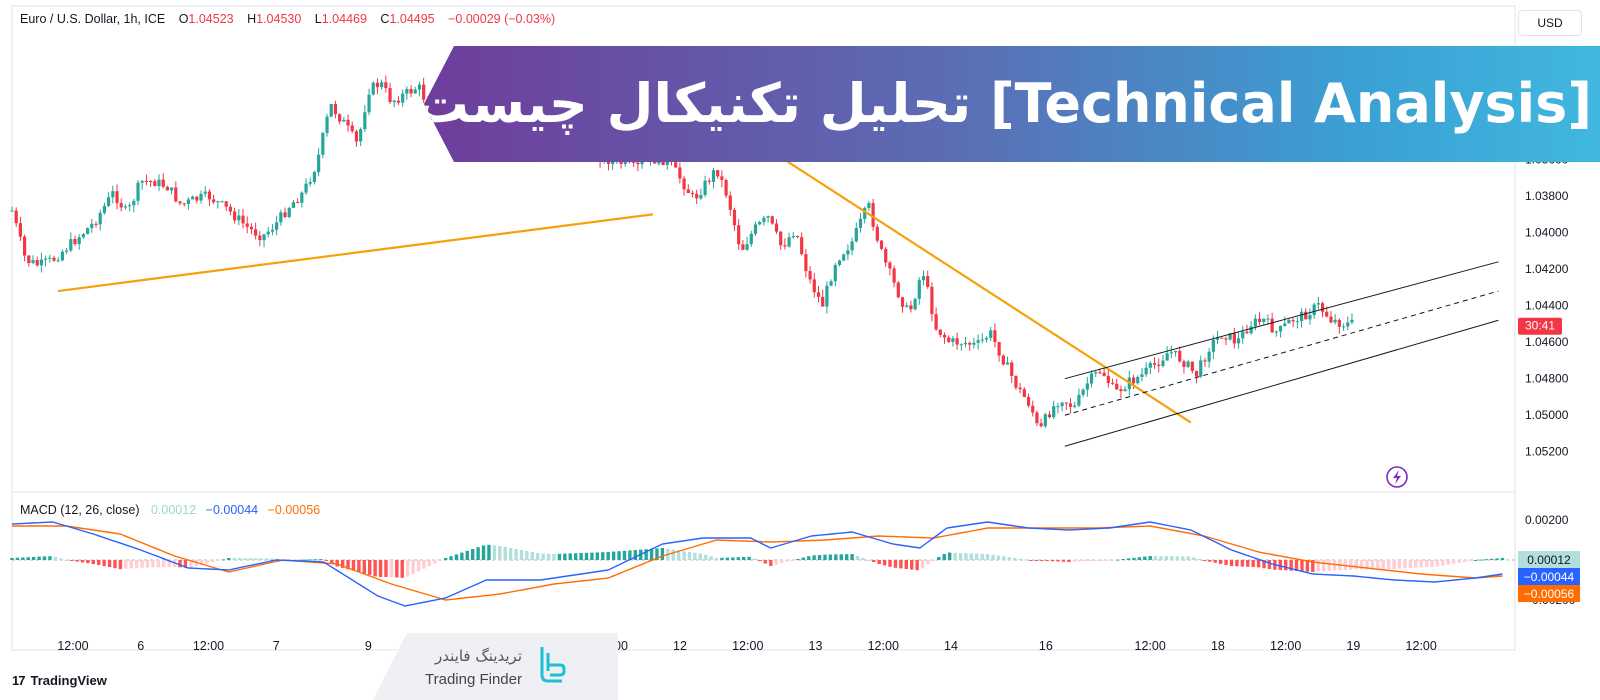  I want to click on lightning-bolt-icon, so click(1397, 477).